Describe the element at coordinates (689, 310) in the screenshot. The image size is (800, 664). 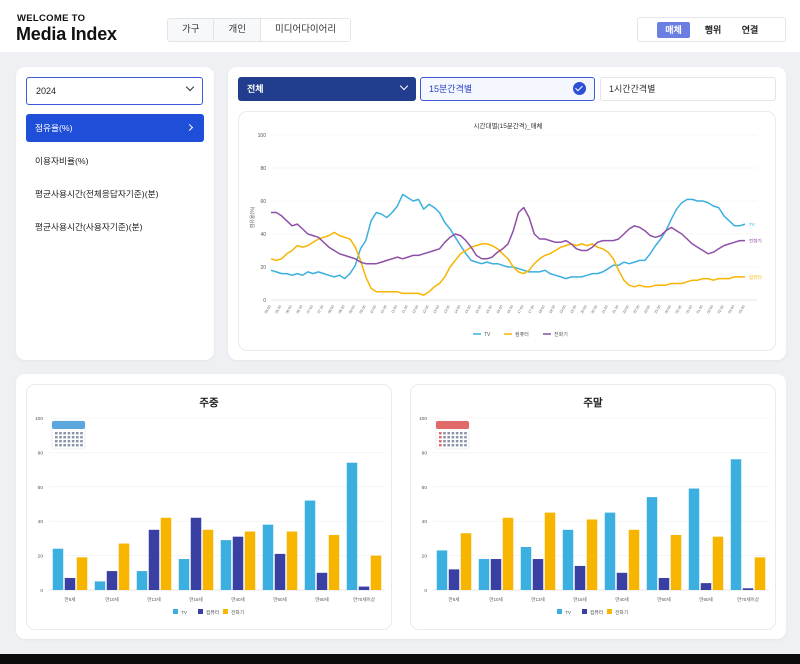
I see `x-tick-label: 01:00` at that location.